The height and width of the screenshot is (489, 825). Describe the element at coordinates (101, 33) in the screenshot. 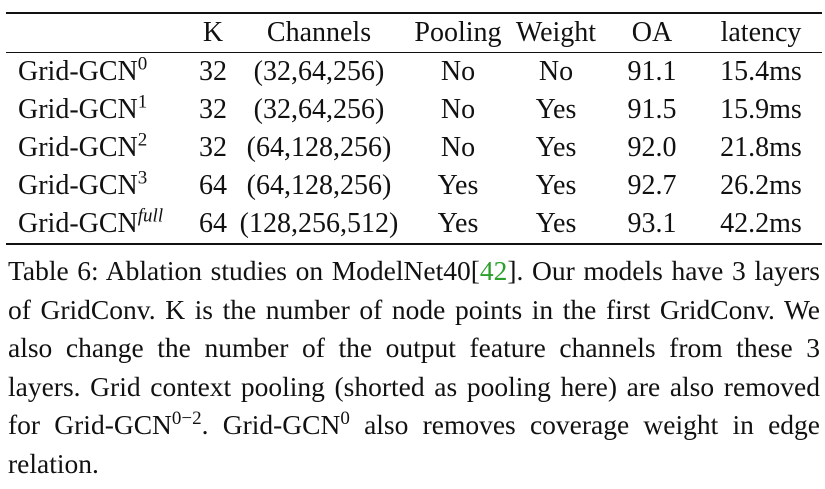

I see `header-empty` at that location.